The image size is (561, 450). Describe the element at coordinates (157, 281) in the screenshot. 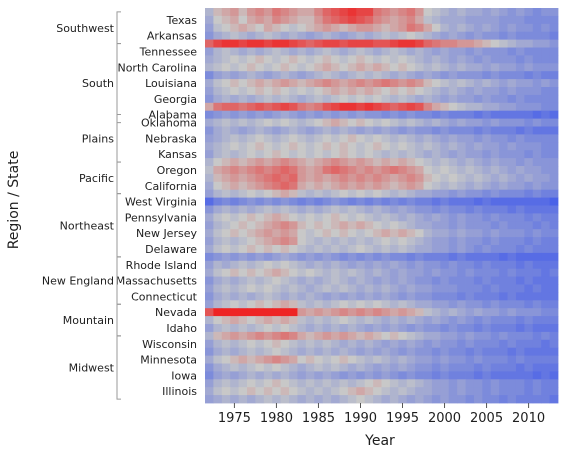

I see `state-label: Massachusetts` at that location.